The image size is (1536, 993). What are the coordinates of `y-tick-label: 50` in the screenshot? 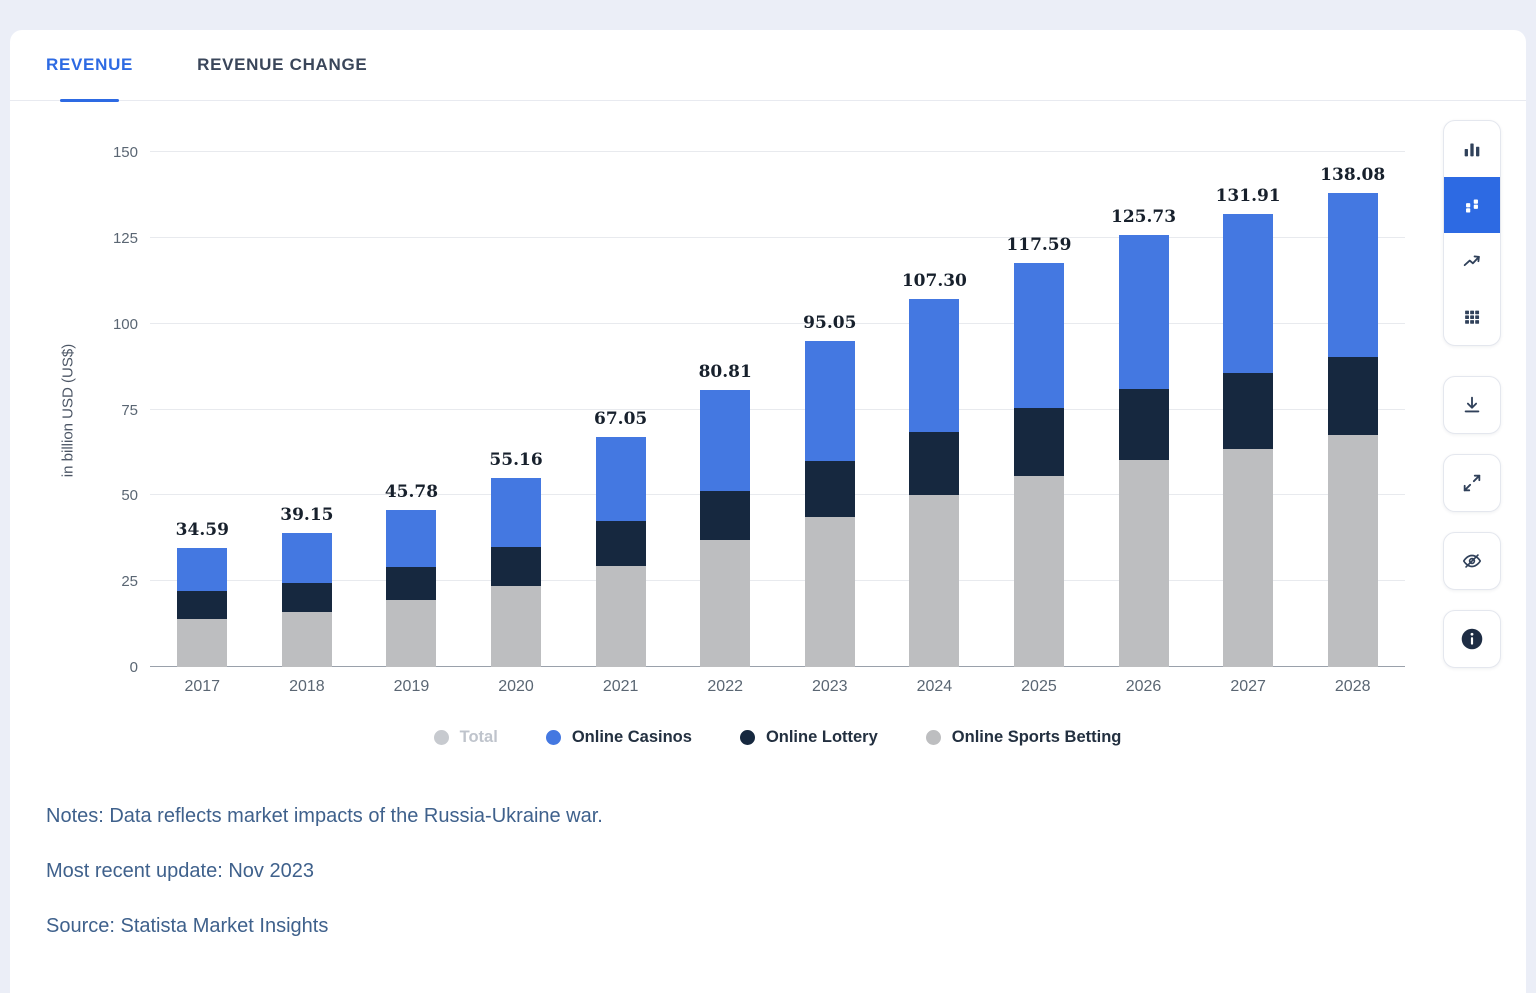 It's located at (129, 496).